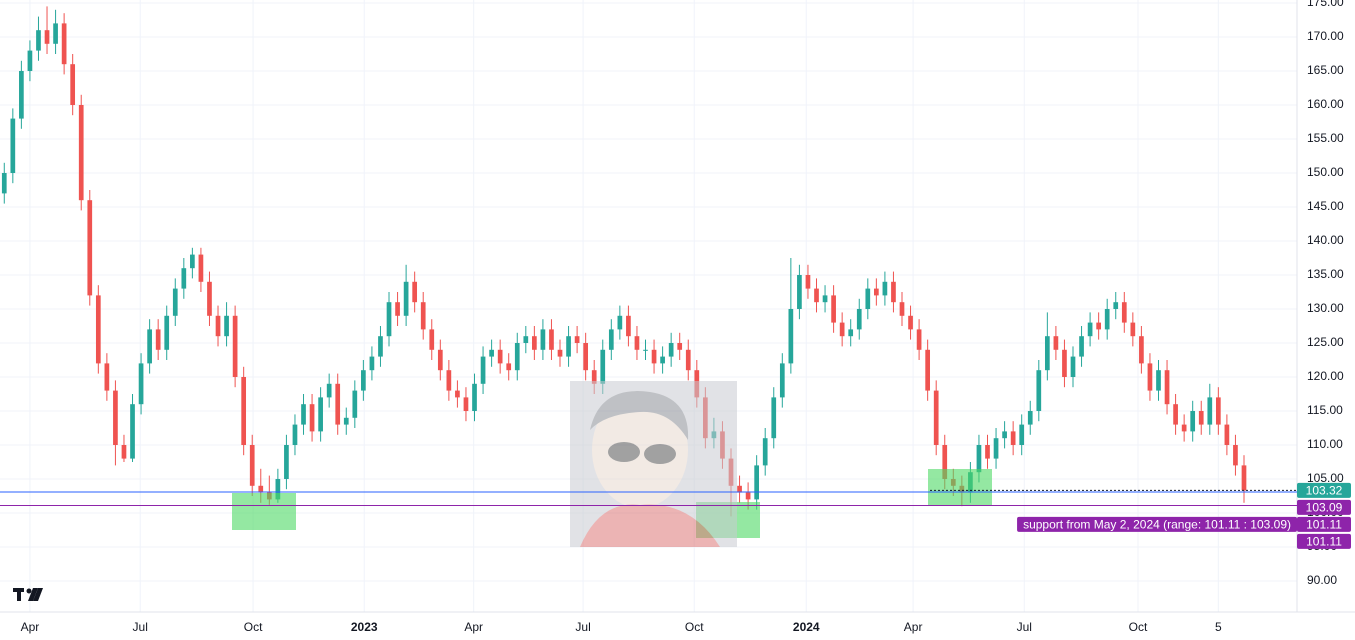 This screenshot has height=640, width=1355. Describe the element at coordinates (1157, 524) in the screenshot. I see `annotation-box` at that location.